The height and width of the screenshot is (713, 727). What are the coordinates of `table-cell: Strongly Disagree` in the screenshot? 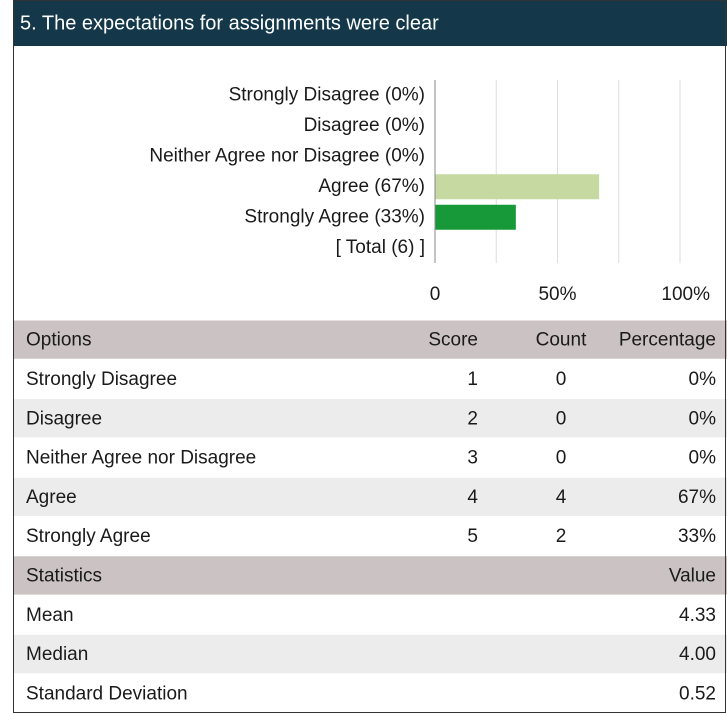 It's located at (101, 379).